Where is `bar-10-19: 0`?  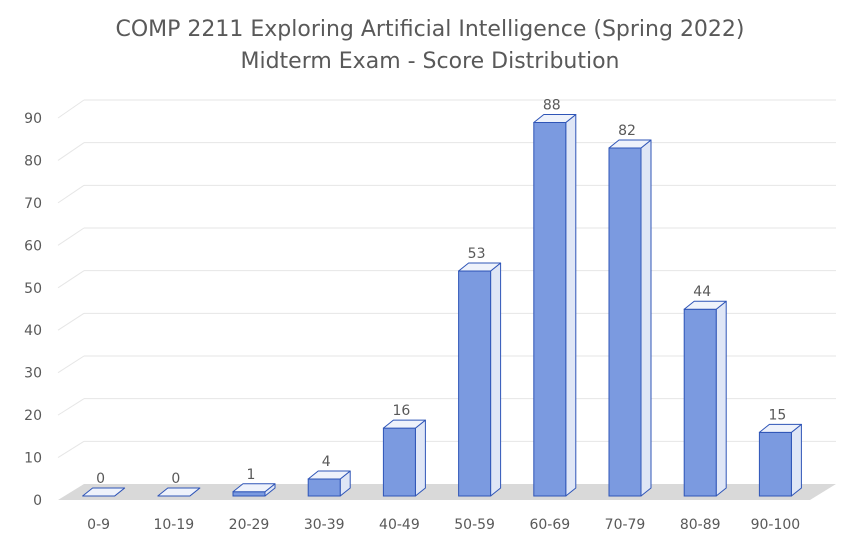 bar-10-19: 0 is located at coordinates (179, 484).